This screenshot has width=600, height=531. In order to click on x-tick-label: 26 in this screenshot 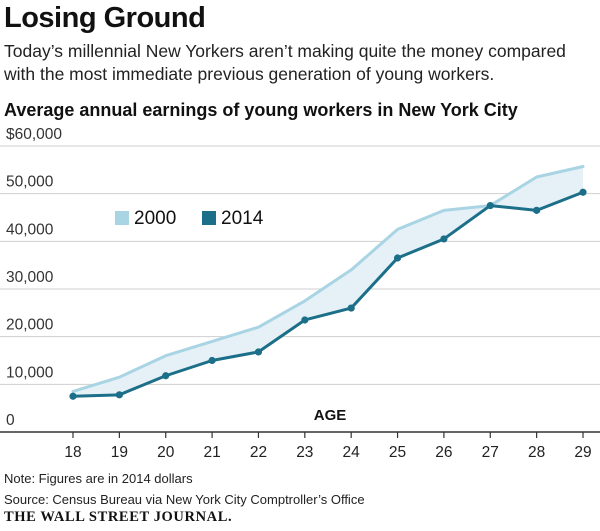, I will do `click(443, 452)`.